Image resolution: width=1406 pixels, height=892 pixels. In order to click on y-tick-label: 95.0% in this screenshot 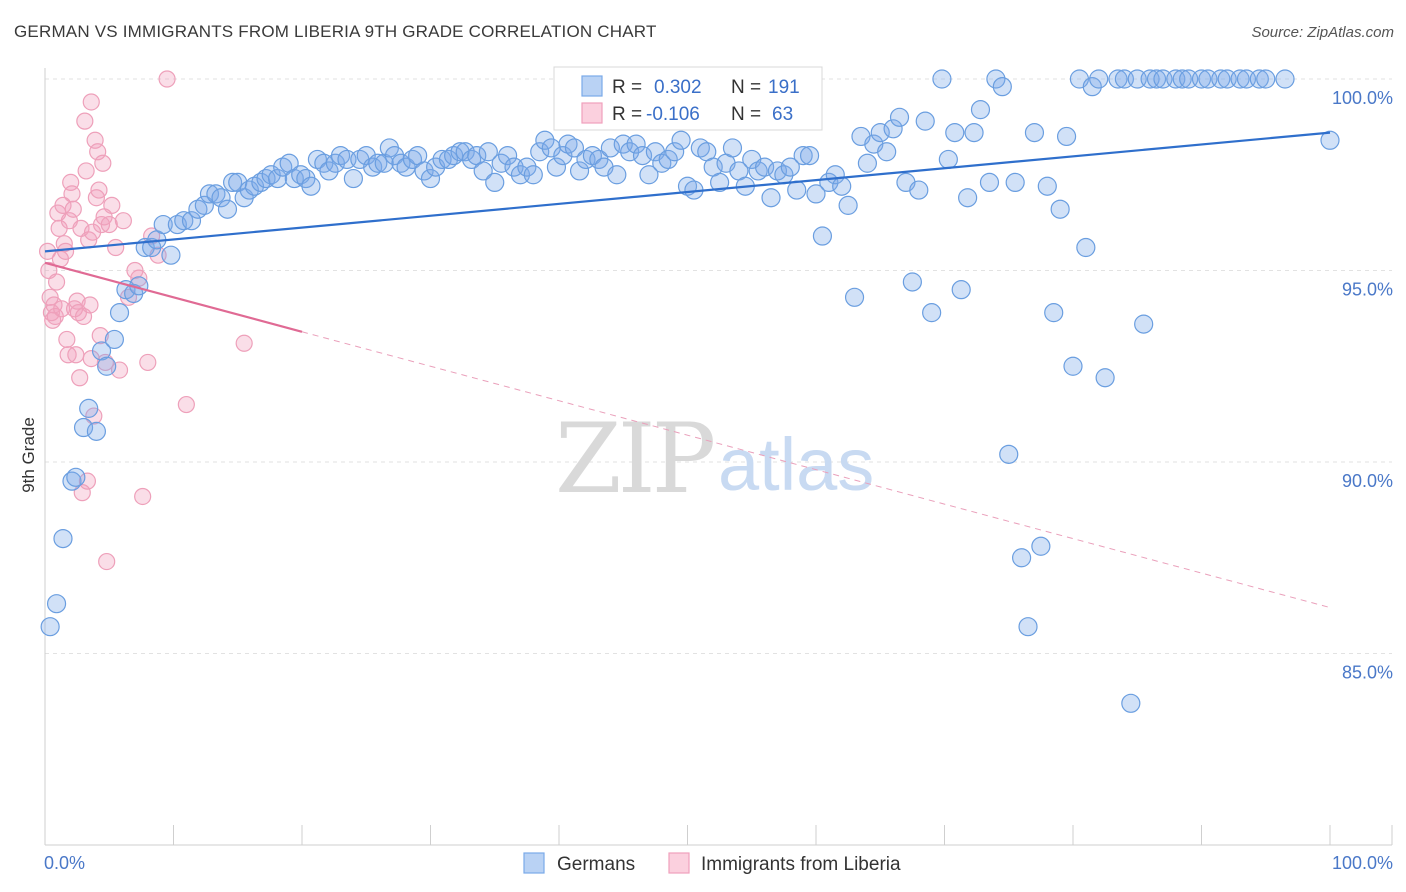, I will do `click(1367, 290)`.